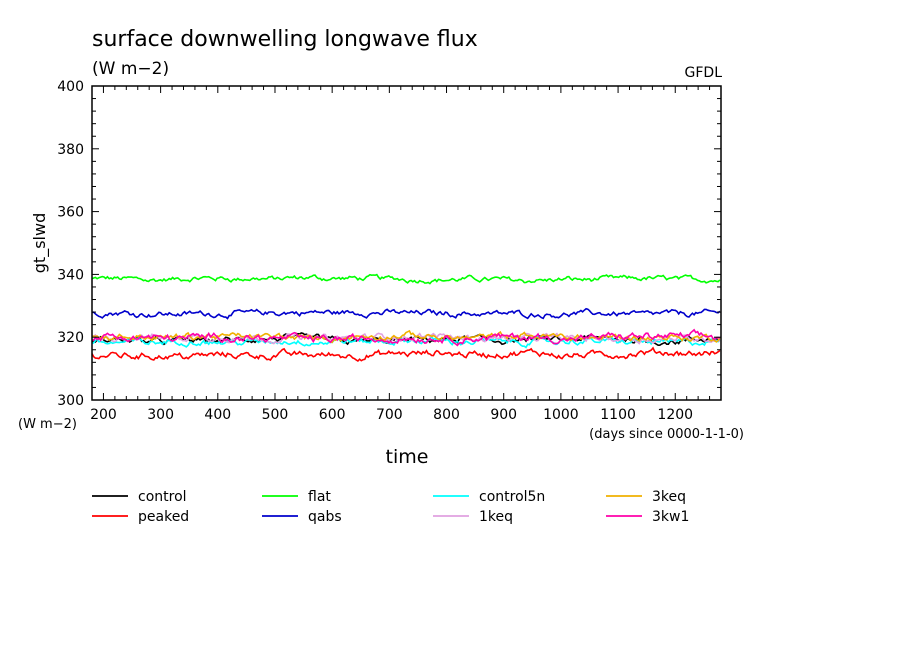  Describe the element at coordinates (666, 434) in the screenshot. I see `x-unit-label: (days since 0000-1-1-0)` at that location.